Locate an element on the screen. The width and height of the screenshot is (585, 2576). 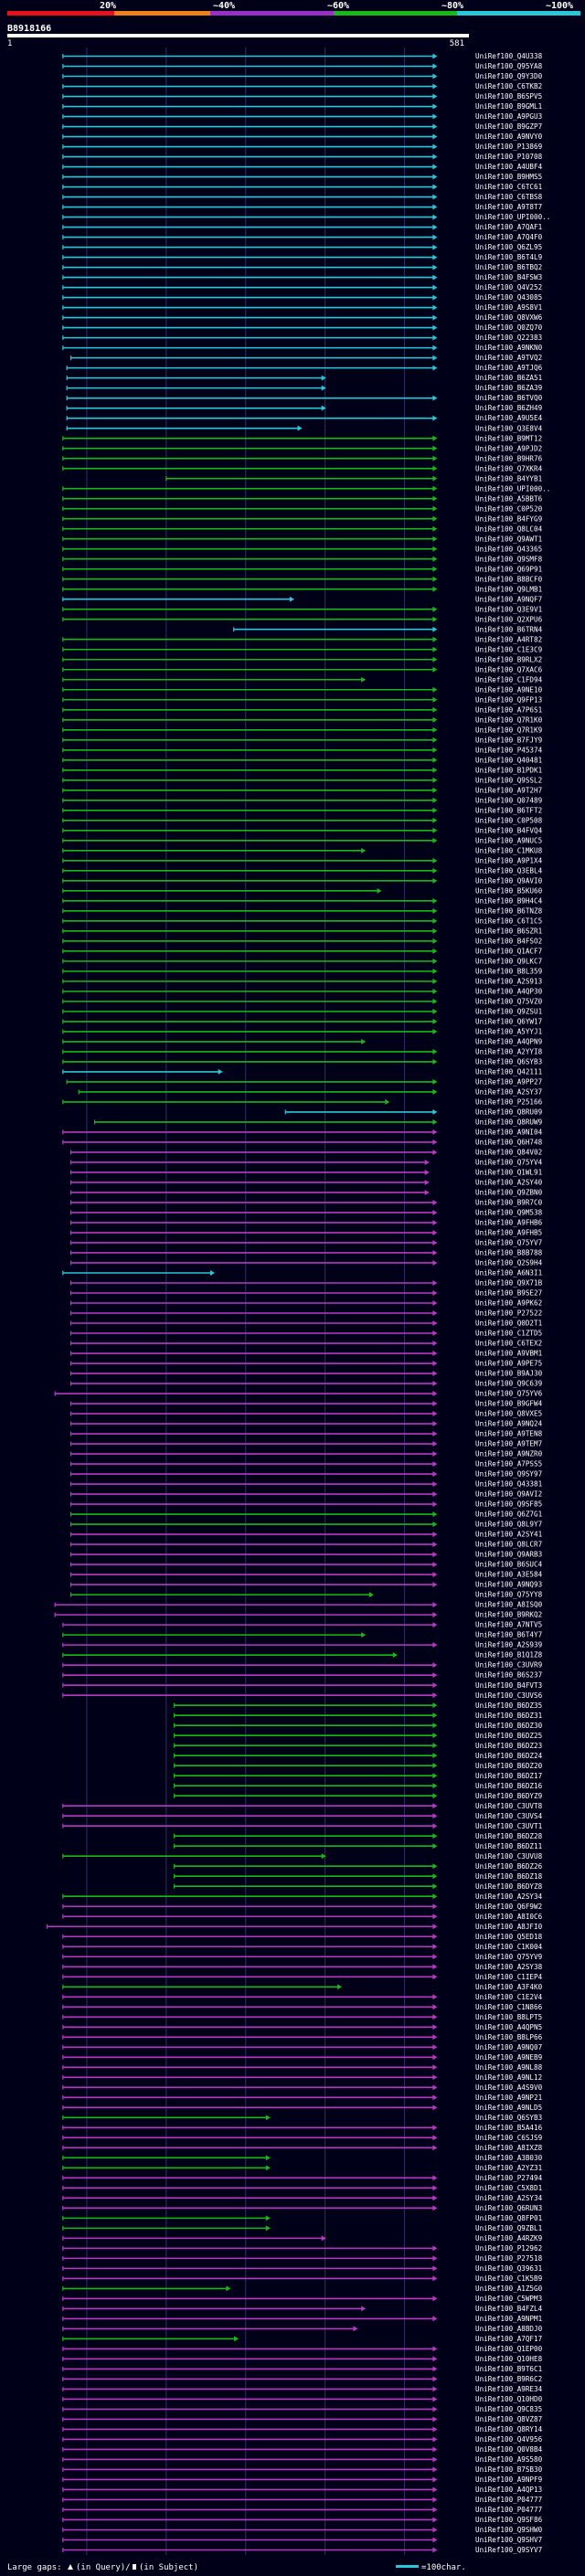
hit-label: UniRef100_Q8FP01 is located at coordinates (509, 2218).